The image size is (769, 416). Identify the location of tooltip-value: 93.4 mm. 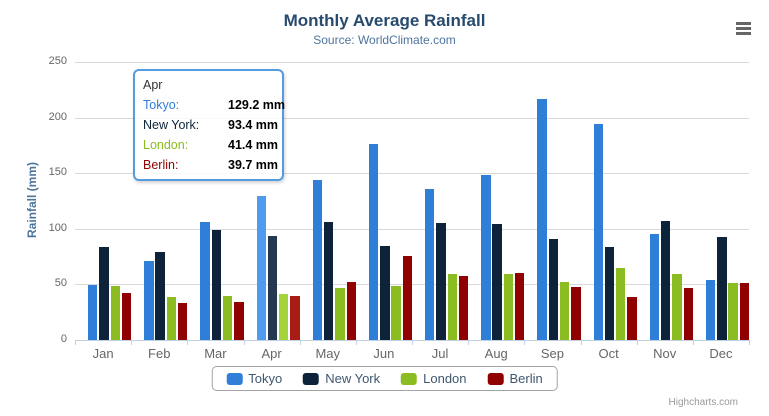
(253, 125).